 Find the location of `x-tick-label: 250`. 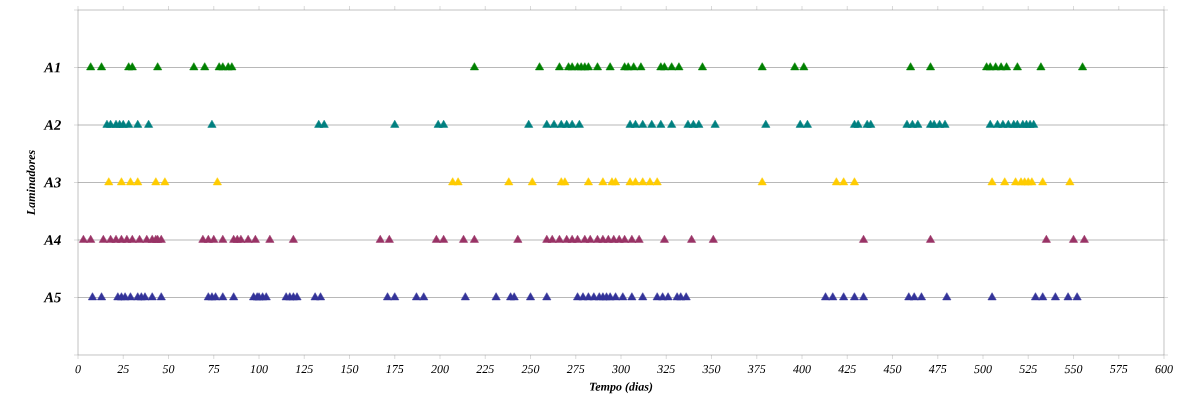

x-tick-label: 250 is located at coordinates (530, 369).